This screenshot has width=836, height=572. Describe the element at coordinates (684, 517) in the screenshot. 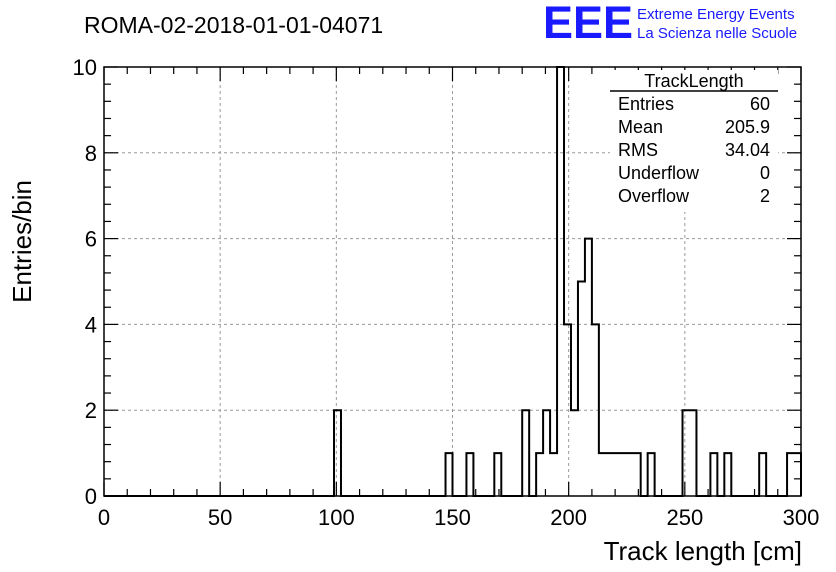

I see `x-tick-label: 250` at that location.